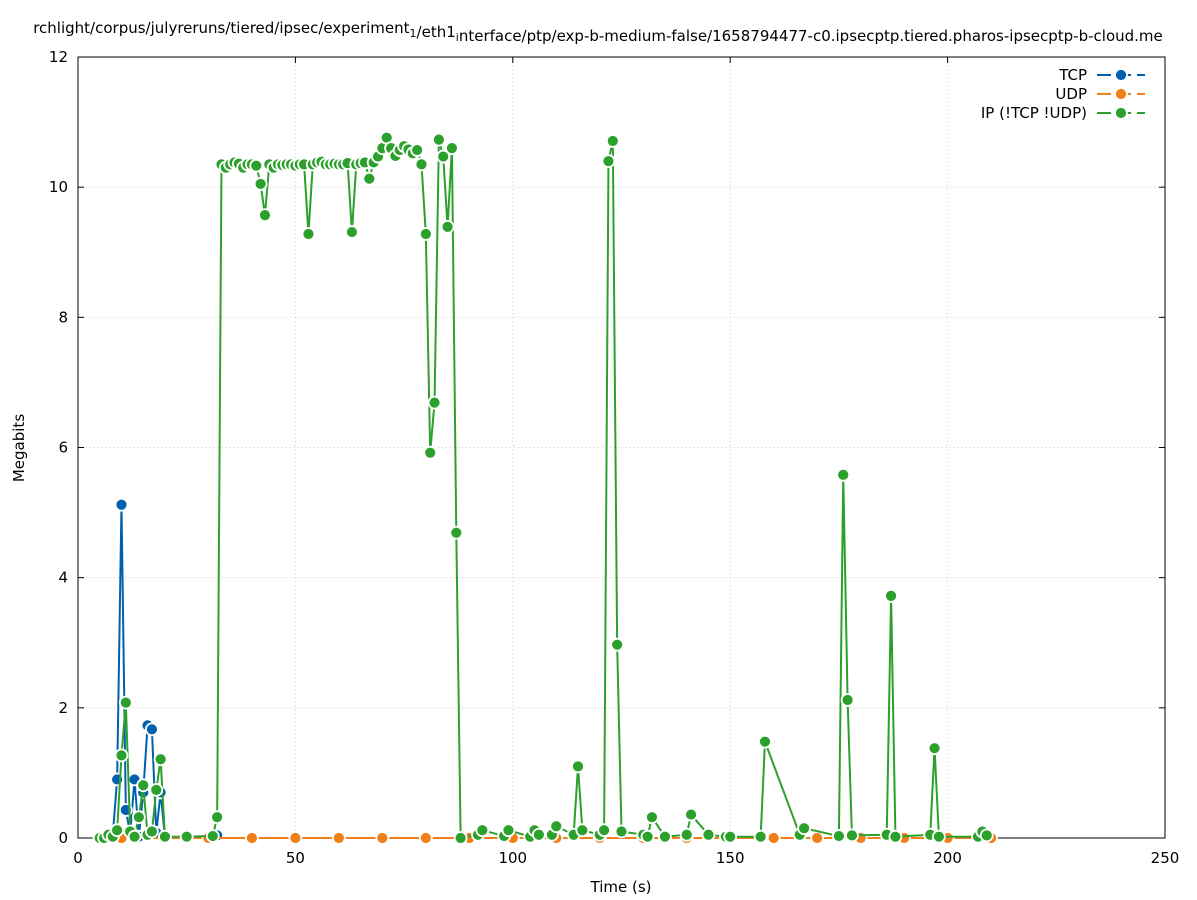 This screenshot has width=1197, height=900. What do you see at coordinates (63, 838) in the screenshot?
I see `y-tick-label: 0` at bounding box center [63, 838].